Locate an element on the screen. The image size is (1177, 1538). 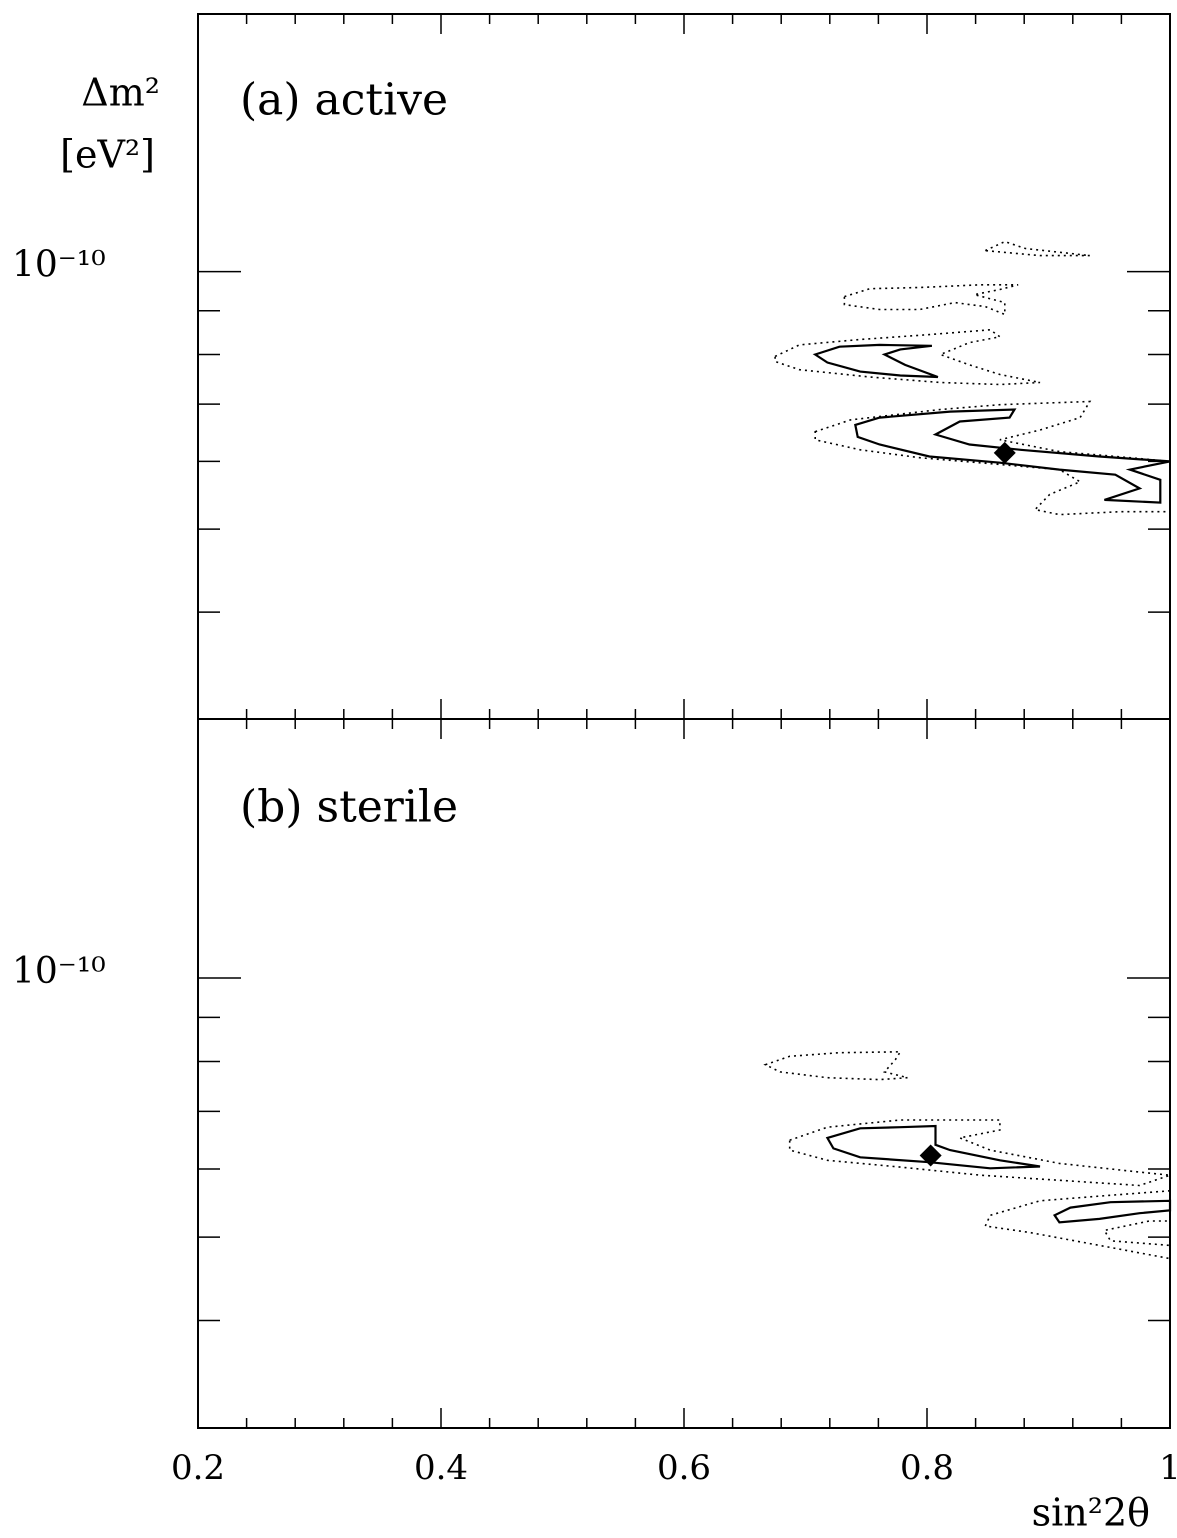
x-tick-label: 1 is located at coordinates (1168, 1468).